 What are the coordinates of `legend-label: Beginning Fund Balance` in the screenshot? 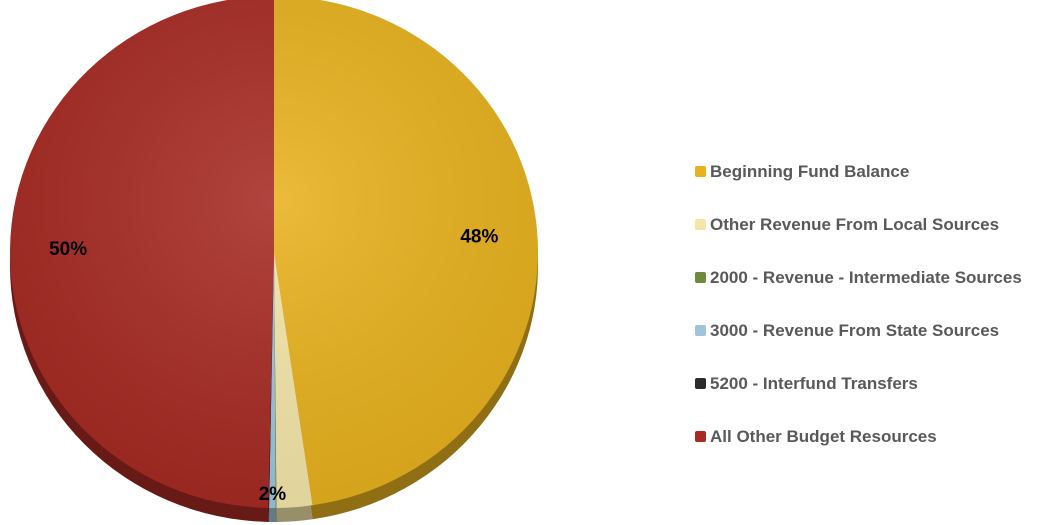 It's located at (810, 171).